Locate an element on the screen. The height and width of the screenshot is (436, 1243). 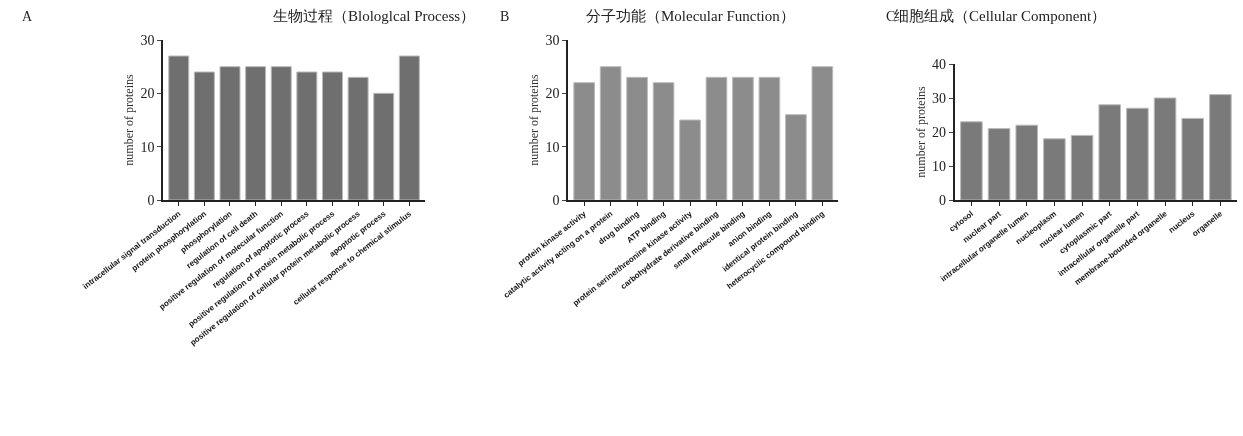
y-tick-label: 40 is located at coordinates (938, 64).